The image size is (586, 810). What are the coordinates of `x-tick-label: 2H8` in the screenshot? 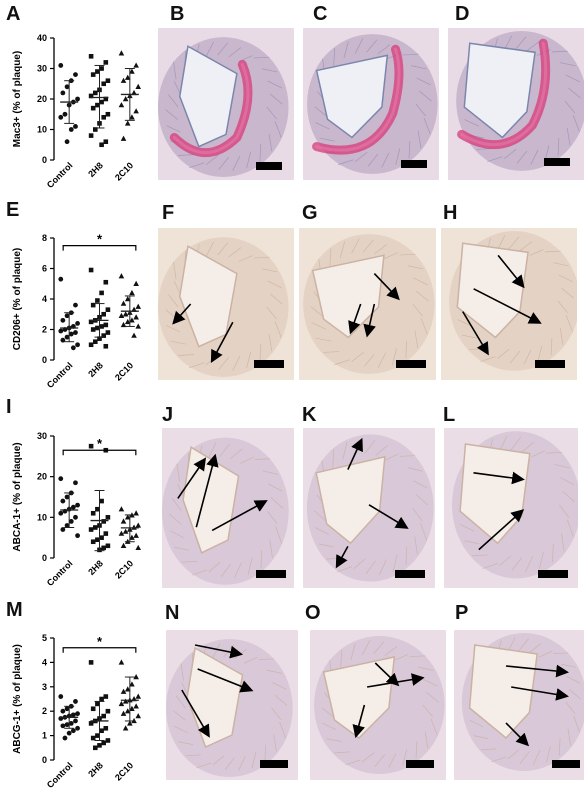 It's located at (95, 369).